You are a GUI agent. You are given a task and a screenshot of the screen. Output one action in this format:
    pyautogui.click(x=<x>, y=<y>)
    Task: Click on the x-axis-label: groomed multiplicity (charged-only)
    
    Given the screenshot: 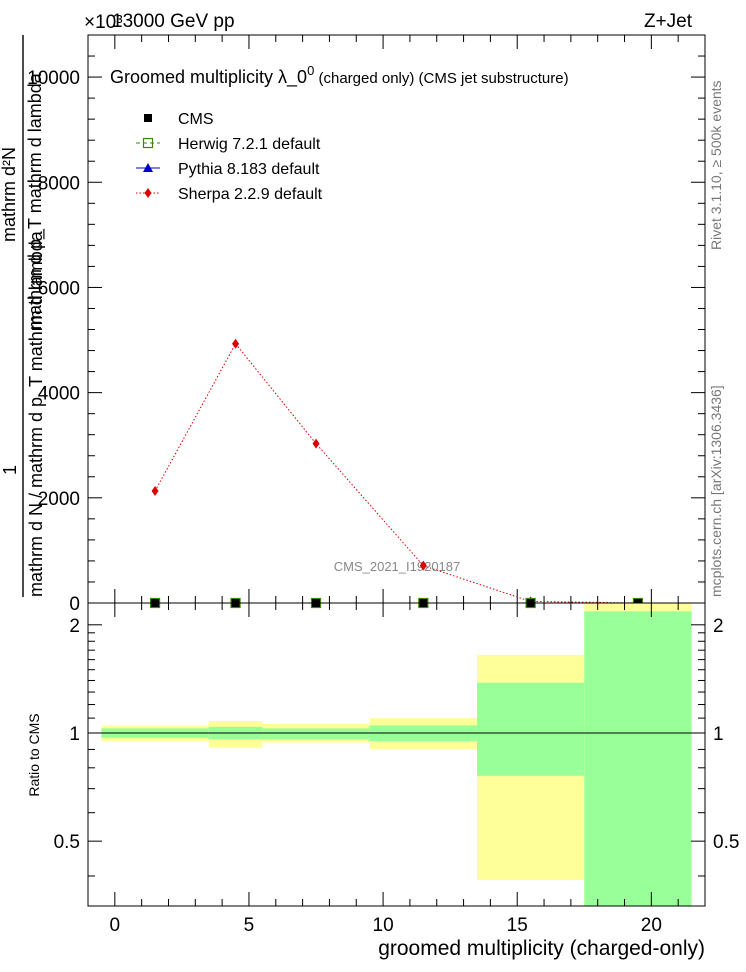 What is the action you would take?
    pyautogui.click(x=541, y=948)
    